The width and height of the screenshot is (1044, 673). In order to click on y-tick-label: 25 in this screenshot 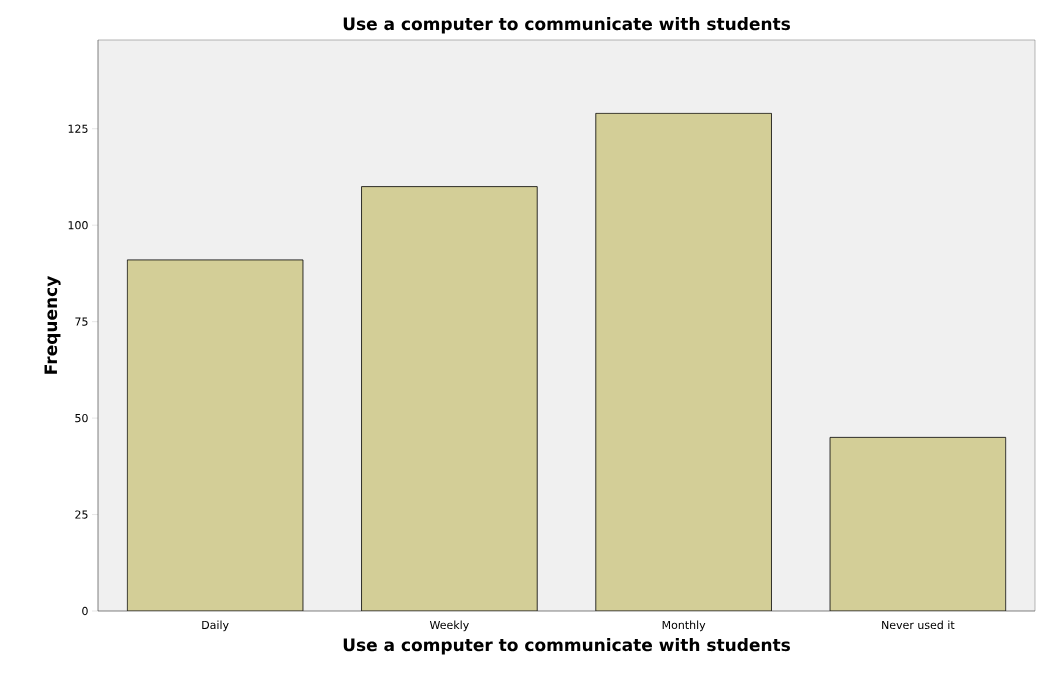, I will do `click(81, 514)`.